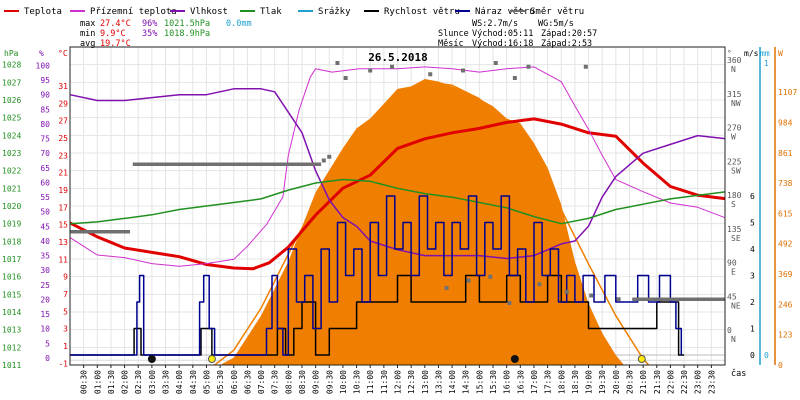 Image resolution: width=800 pixels, height=400 pixels. What do you see at coordinates (736, 305) in the screenshot?
I see `dir-compass-label: NE` at bounding box center [736, 305].